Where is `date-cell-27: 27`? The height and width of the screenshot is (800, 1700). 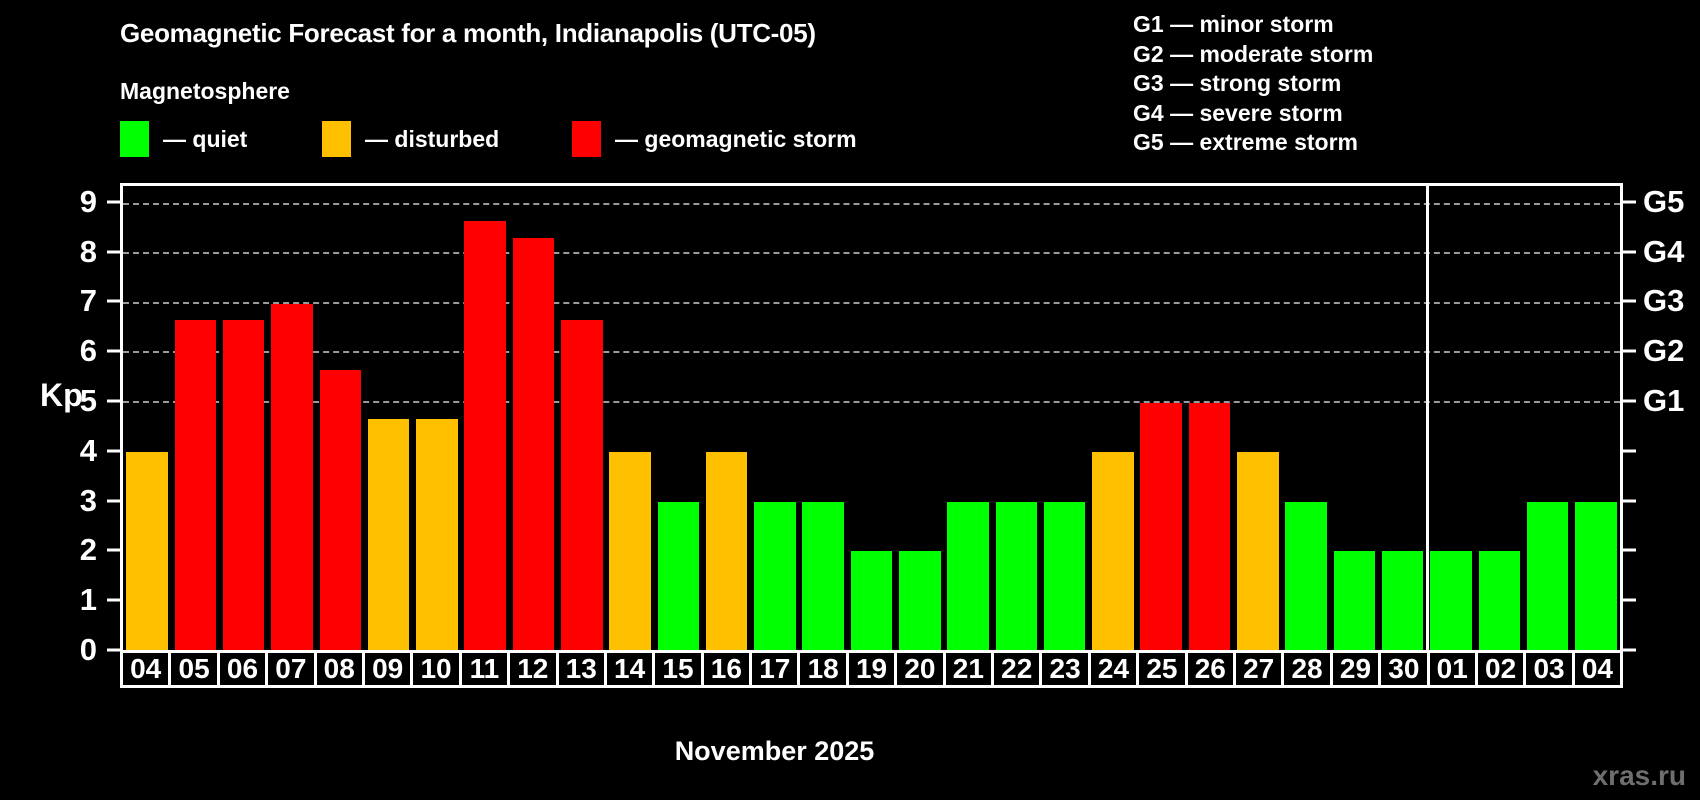
date-cell-27: 27 is located at coordinates (1258, 669).